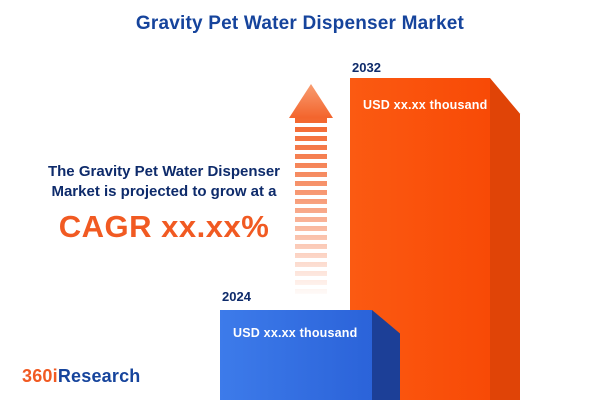 This screenshot has width=600, height=400. What do you see at coordinates (164, 191) in the screenshot?
I see `annotation-line2: Market is projected to grow at a` at bounding box center [164, 191].